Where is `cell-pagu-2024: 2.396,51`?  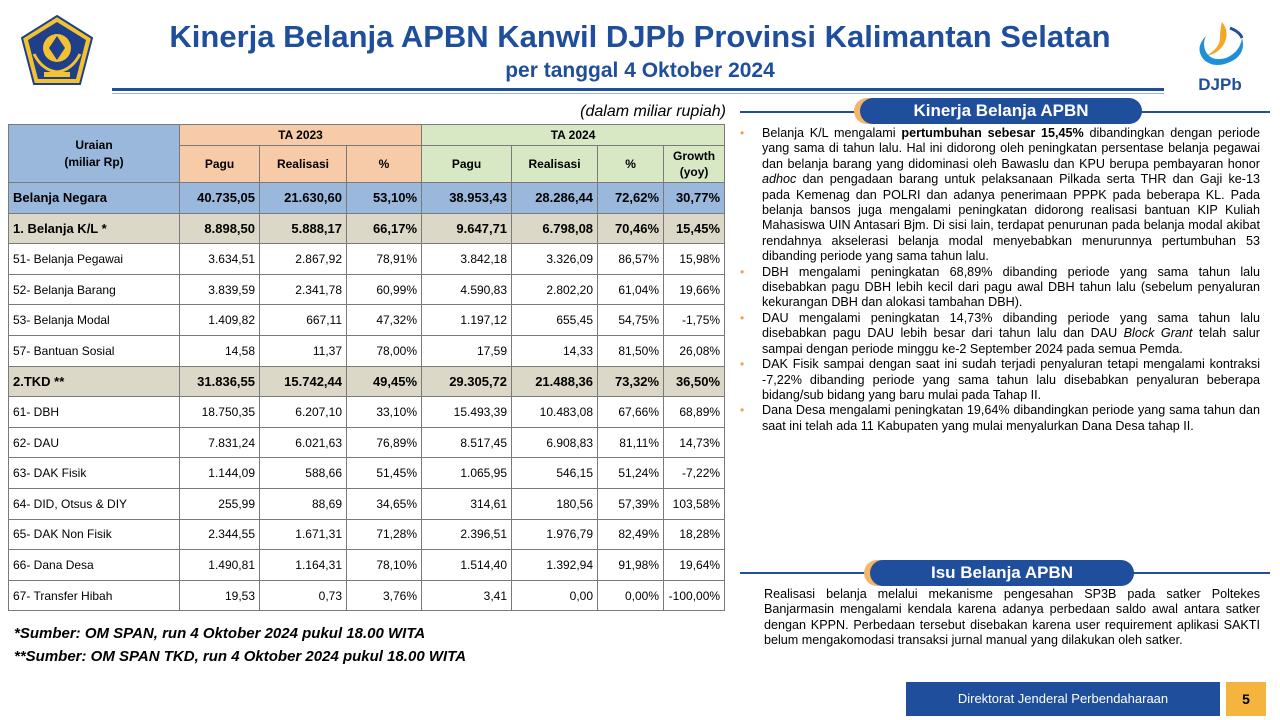
cell-pagu-2024: 2.396,51 is located at coordinates (467, 534).